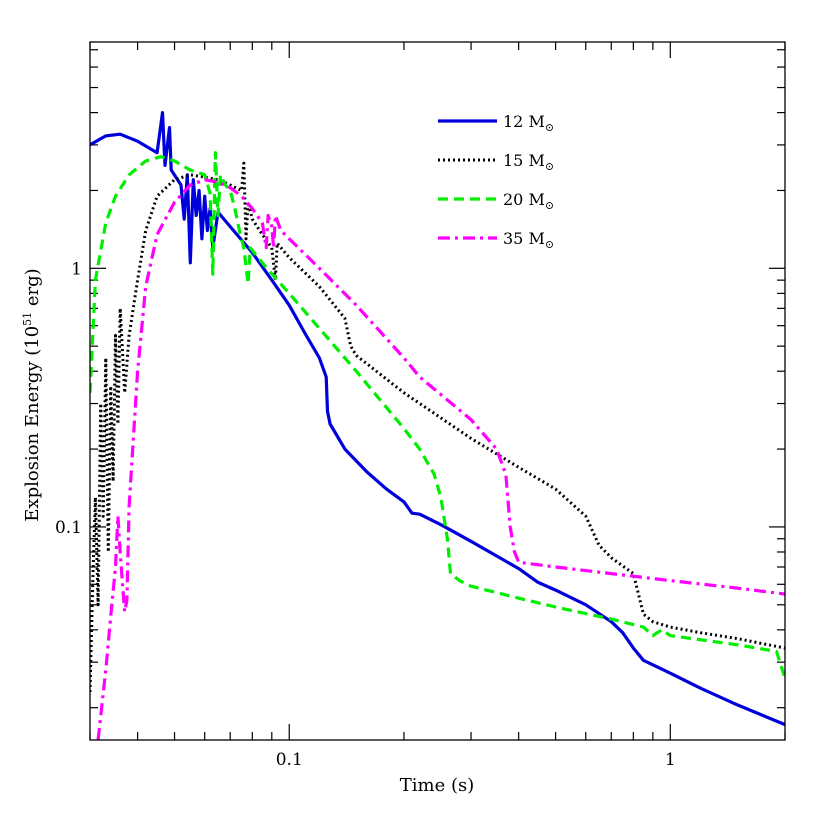 The image size is (830, 830). What do you see at coordinates (27, 319) in the screenshot?
I see `y-axis-title-exponent: 51` at bounding box center [27, 319].